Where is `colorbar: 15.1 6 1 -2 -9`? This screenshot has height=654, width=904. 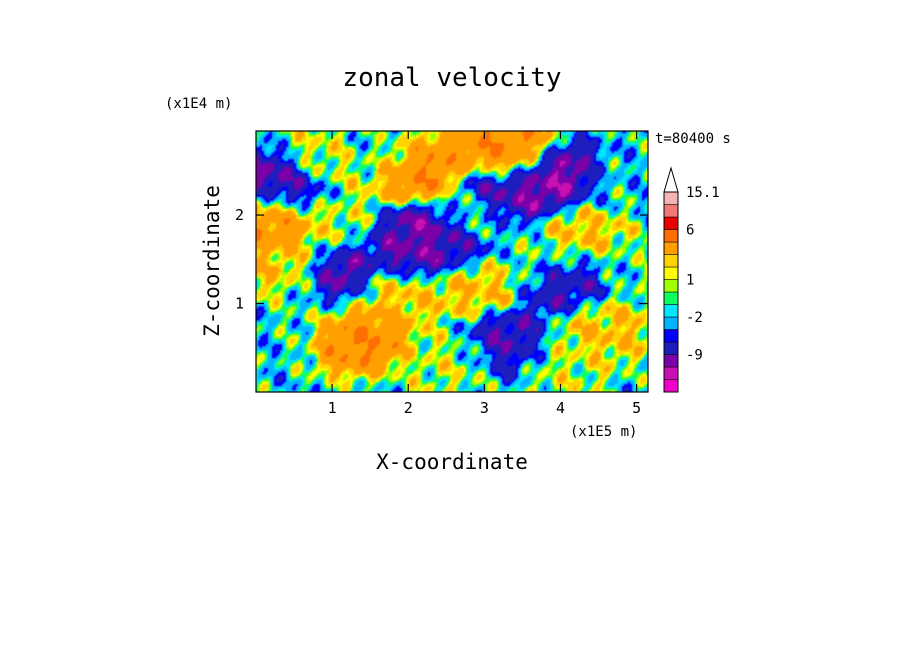 colorbar: 15.1 6 1 -2 -9 is located at coordinates (691, 279).